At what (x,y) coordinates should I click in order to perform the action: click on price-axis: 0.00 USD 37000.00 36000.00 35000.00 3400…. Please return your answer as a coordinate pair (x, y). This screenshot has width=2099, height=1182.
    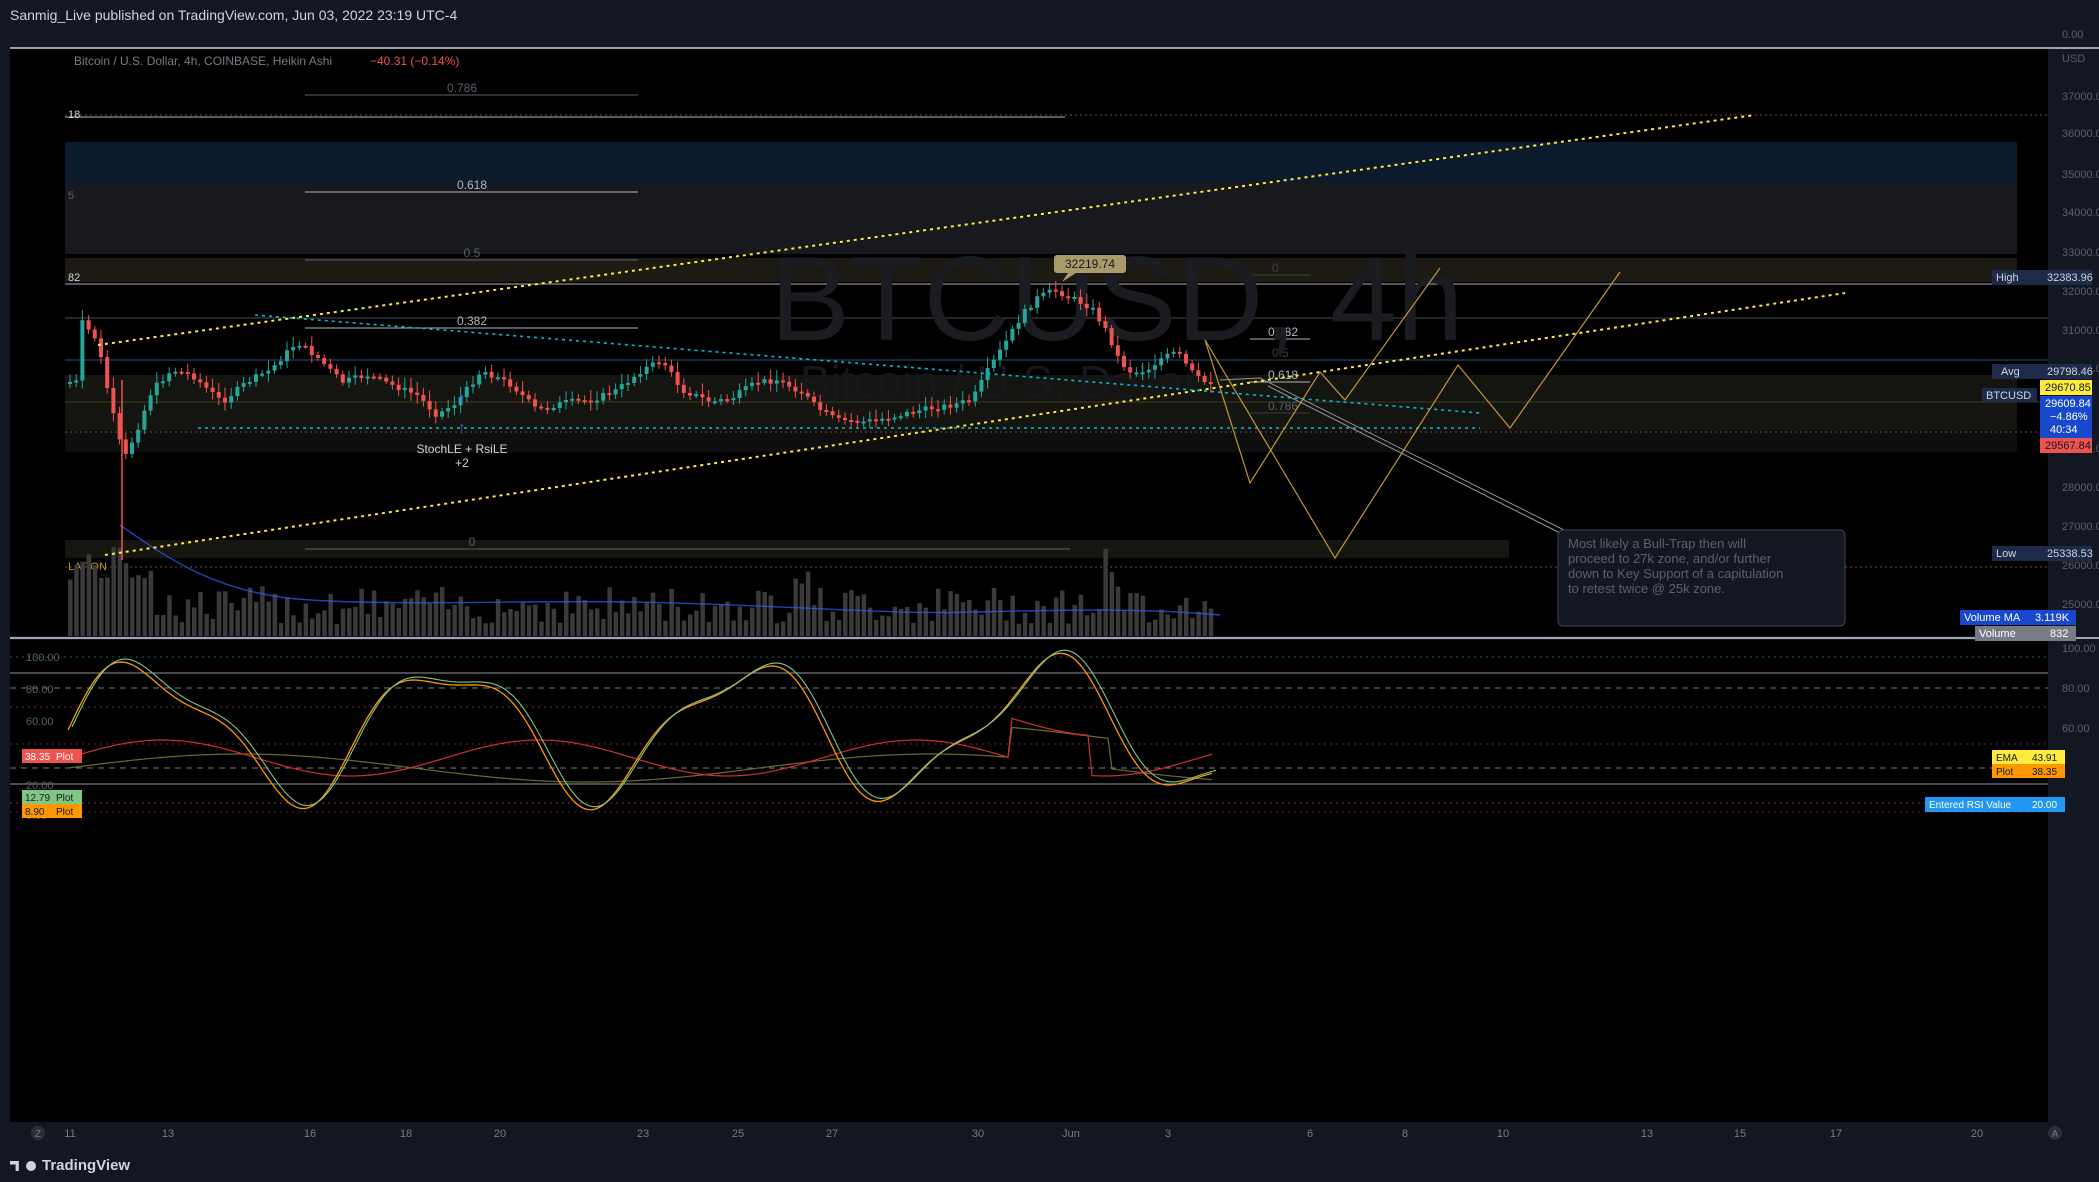
    Looking at the image, I should click on (2080, 320).